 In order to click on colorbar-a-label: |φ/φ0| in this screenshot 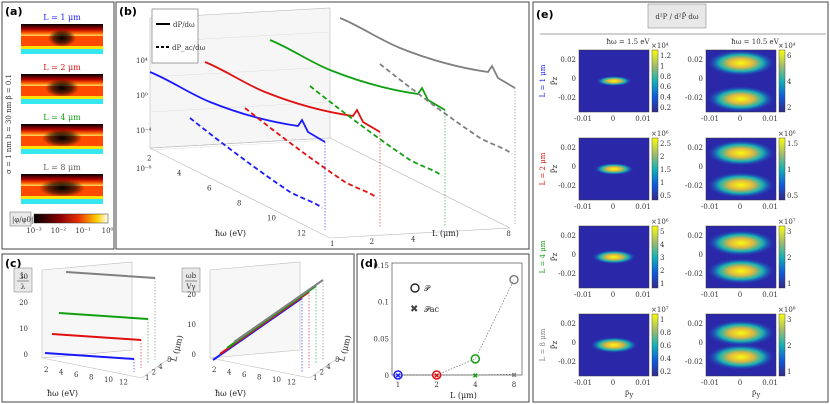, I will do `click(22, 220)`.